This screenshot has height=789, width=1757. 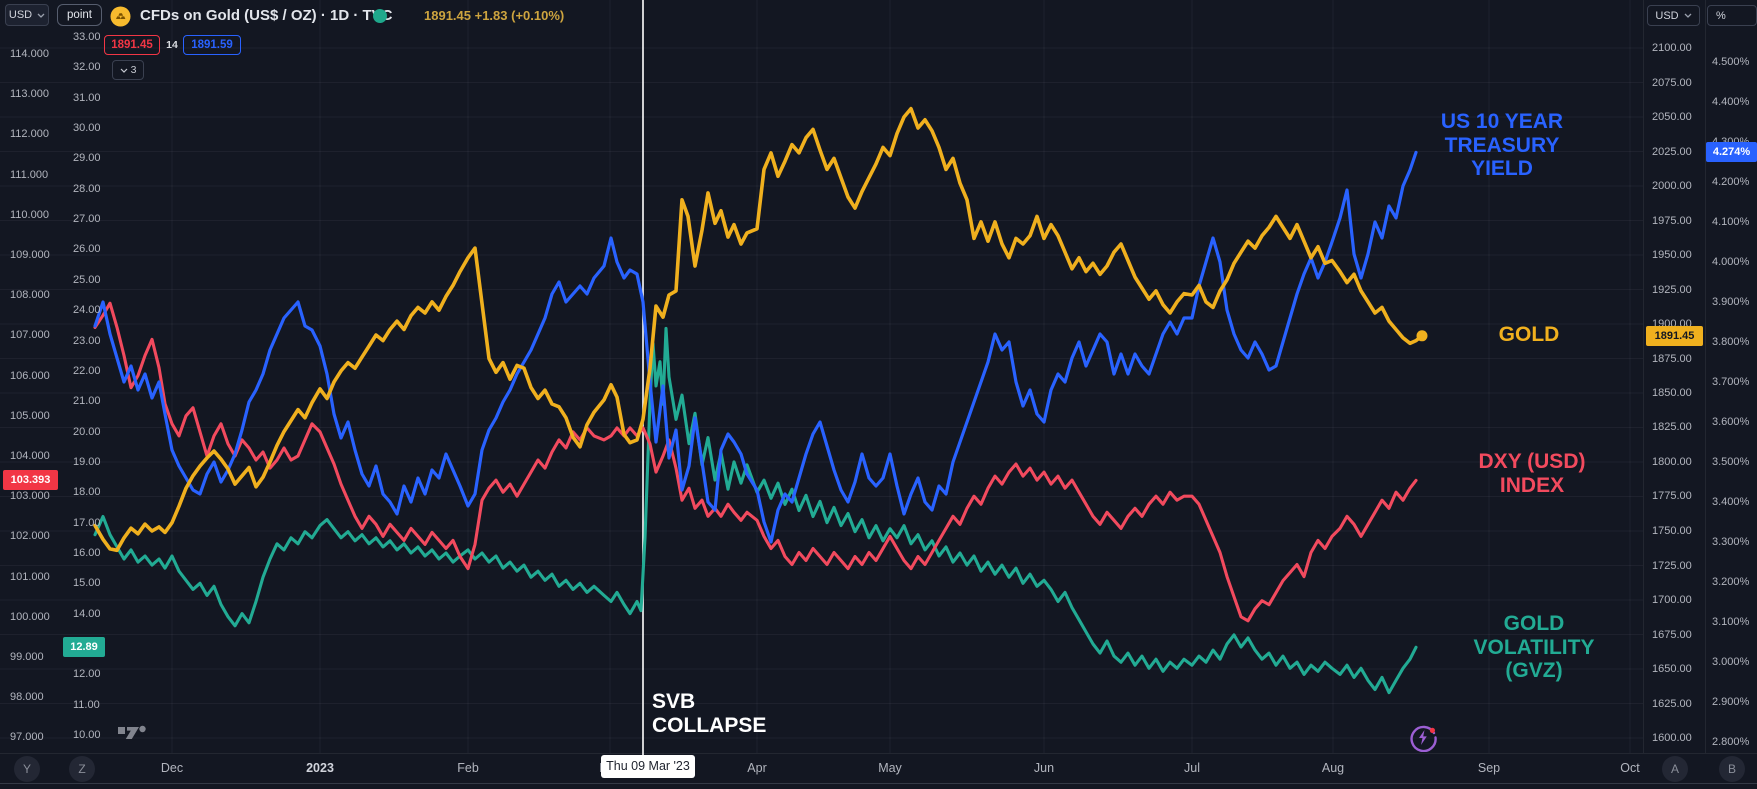 What do you see at coordinates (1731, 342) in the screenshot?
I see `yield-scale-tick: 3.800%` at bounding box center [1731, 342].